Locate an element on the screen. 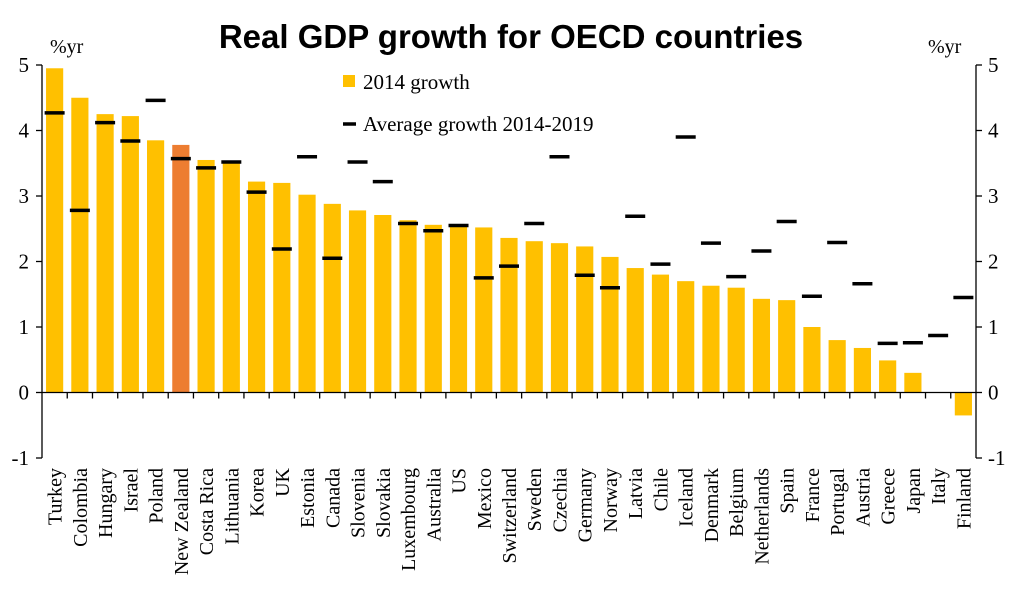 The width and height of the screenshot is (1023, 612). x-tick-marks is located at coordinates (509, 395).